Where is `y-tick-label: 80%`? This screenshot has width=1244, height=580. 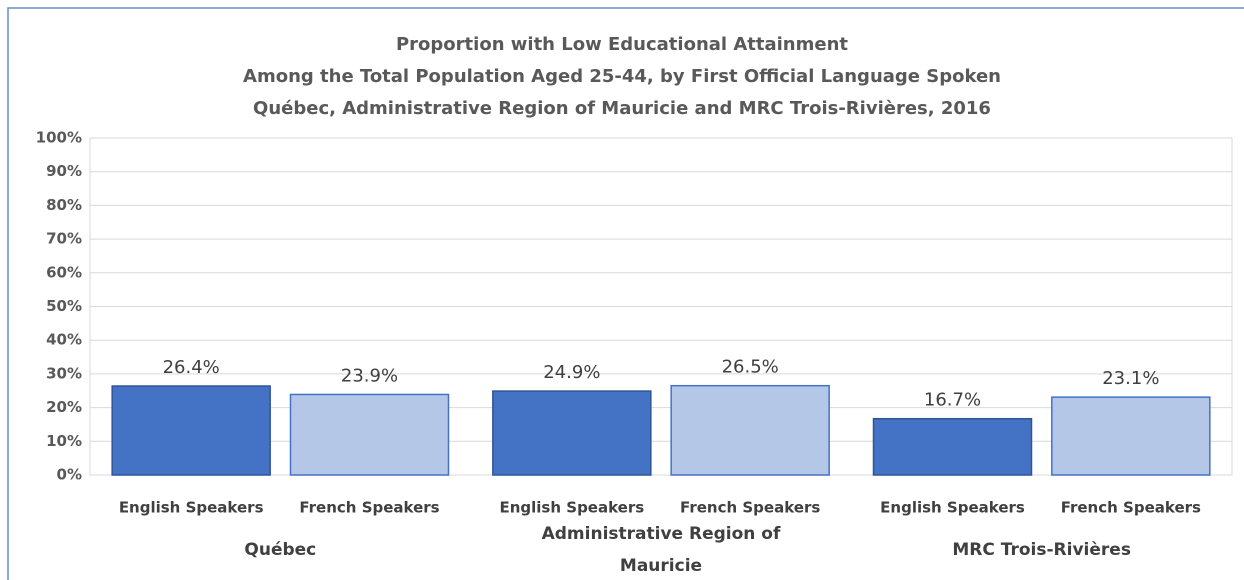
y-tick-label: 80% is located at coordinates (64, 205).